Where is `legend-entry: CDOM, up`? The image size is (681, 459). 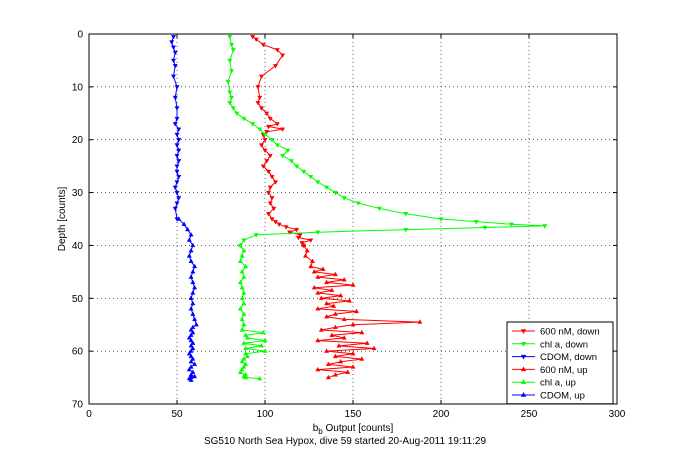
legend-entry: CDOM, up is located at coordinates (548, 396).